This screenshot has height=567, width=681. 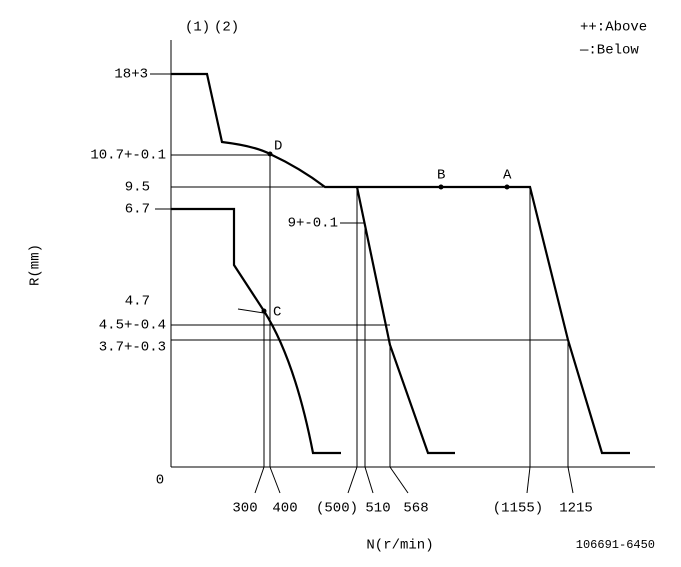 What do you see at coordinates (313, 224) in the screenshot?
I see `r-label: 9+-0.1` at bounding box center [313, 224].